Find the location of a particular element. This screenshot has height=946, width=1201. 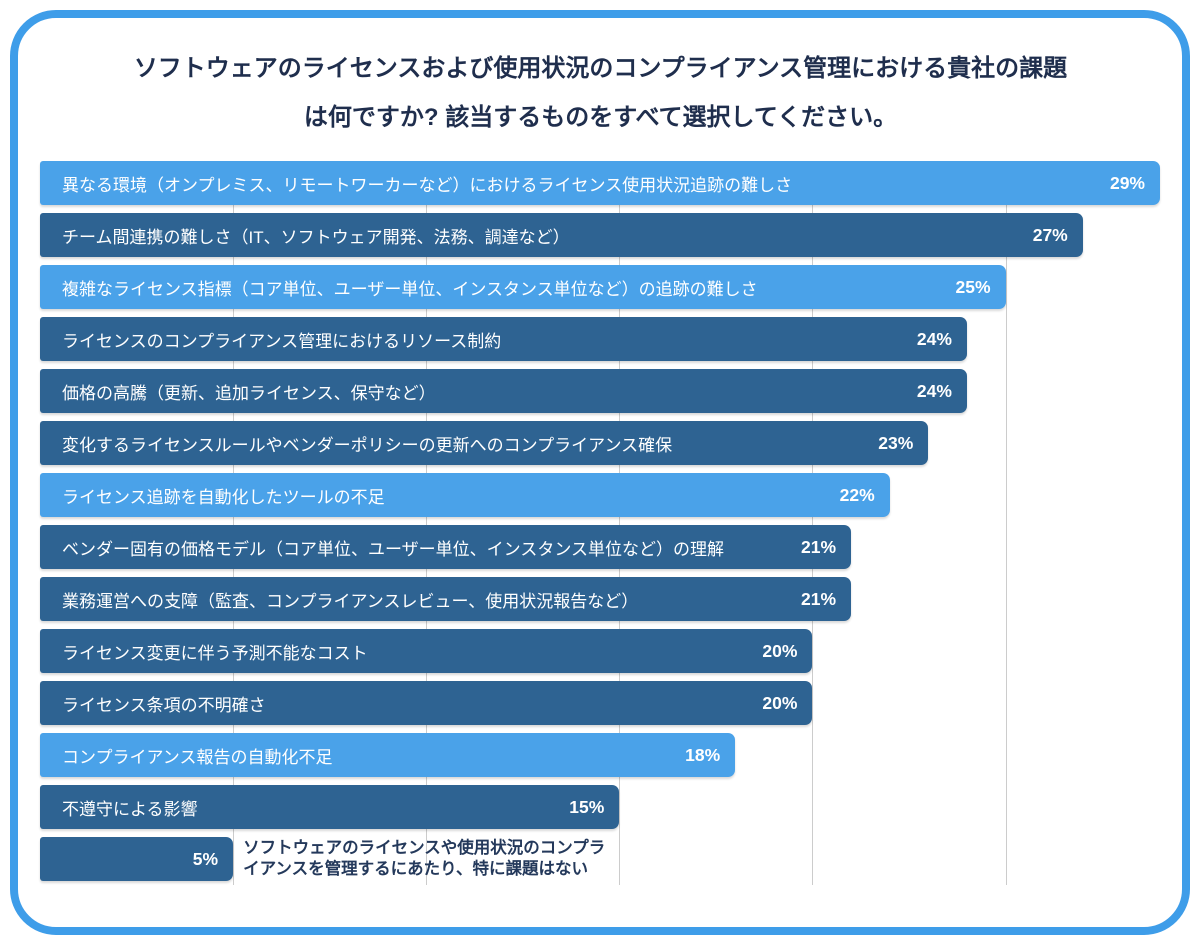

page-title-line2: は何ですか? 該当するものをすべて選択してください。 is located at coordinates (600, 117).